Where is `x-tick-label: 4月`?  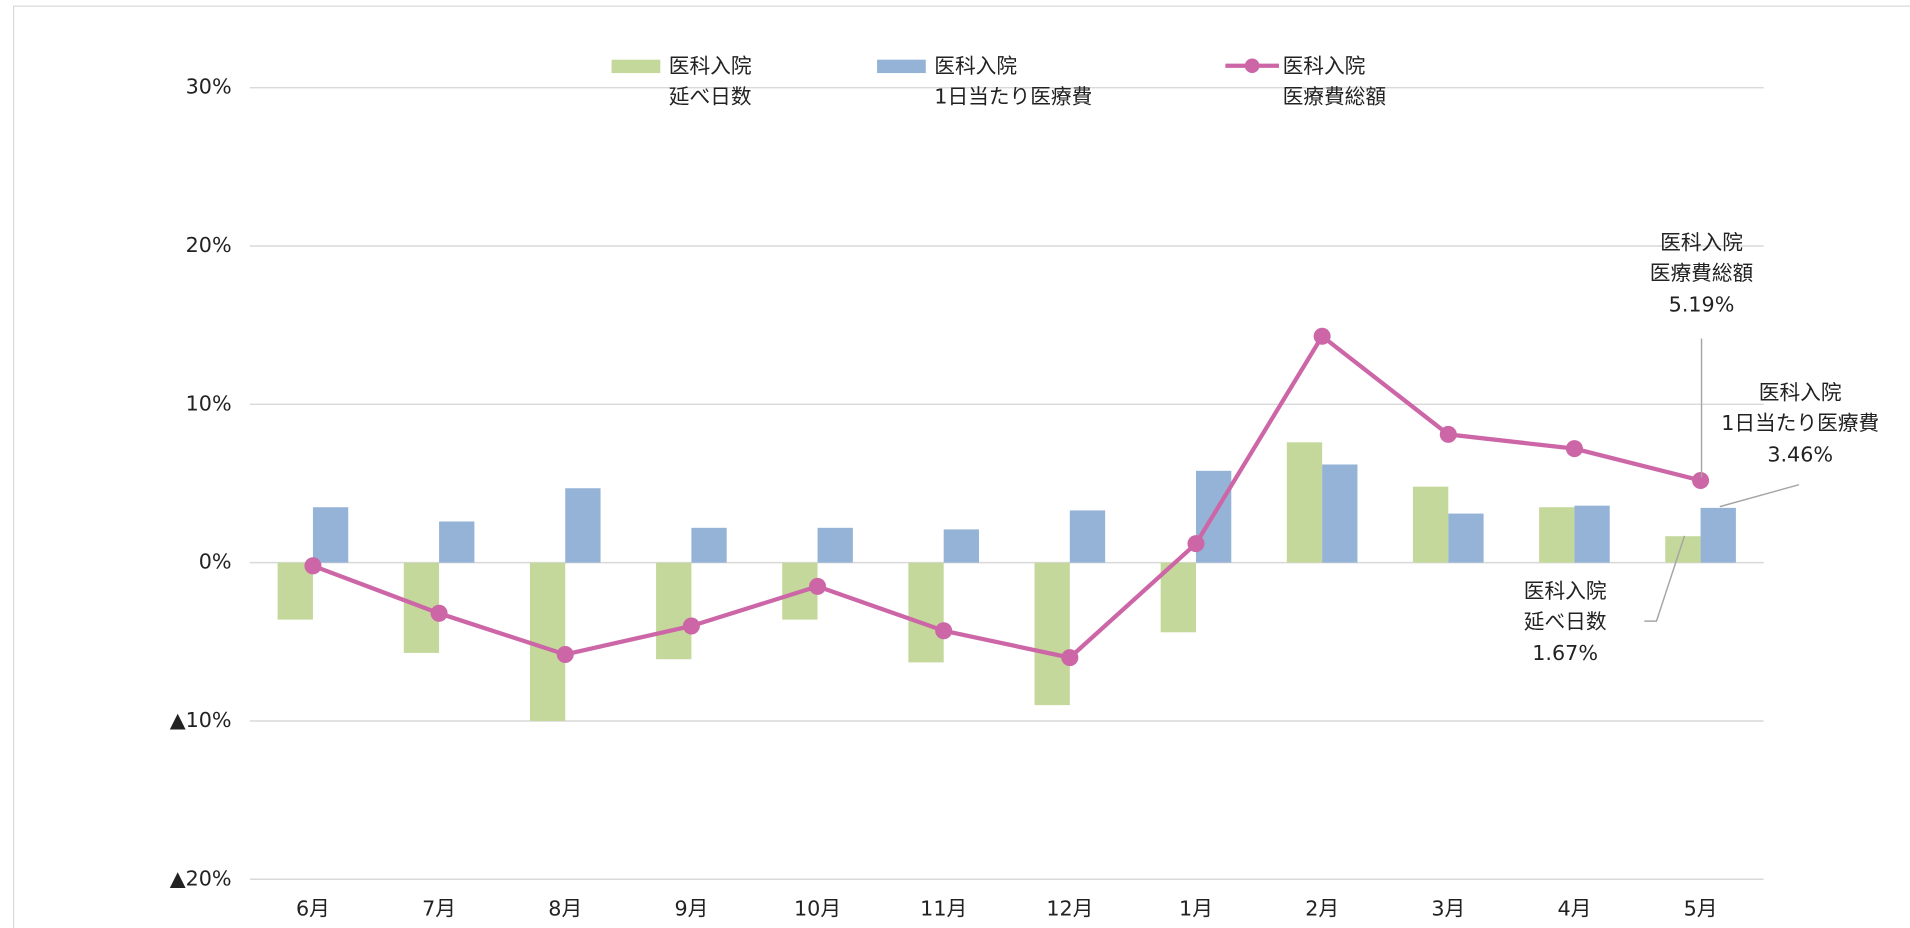
x-tick-label: 4月 is located at coordinates (1574, 909).